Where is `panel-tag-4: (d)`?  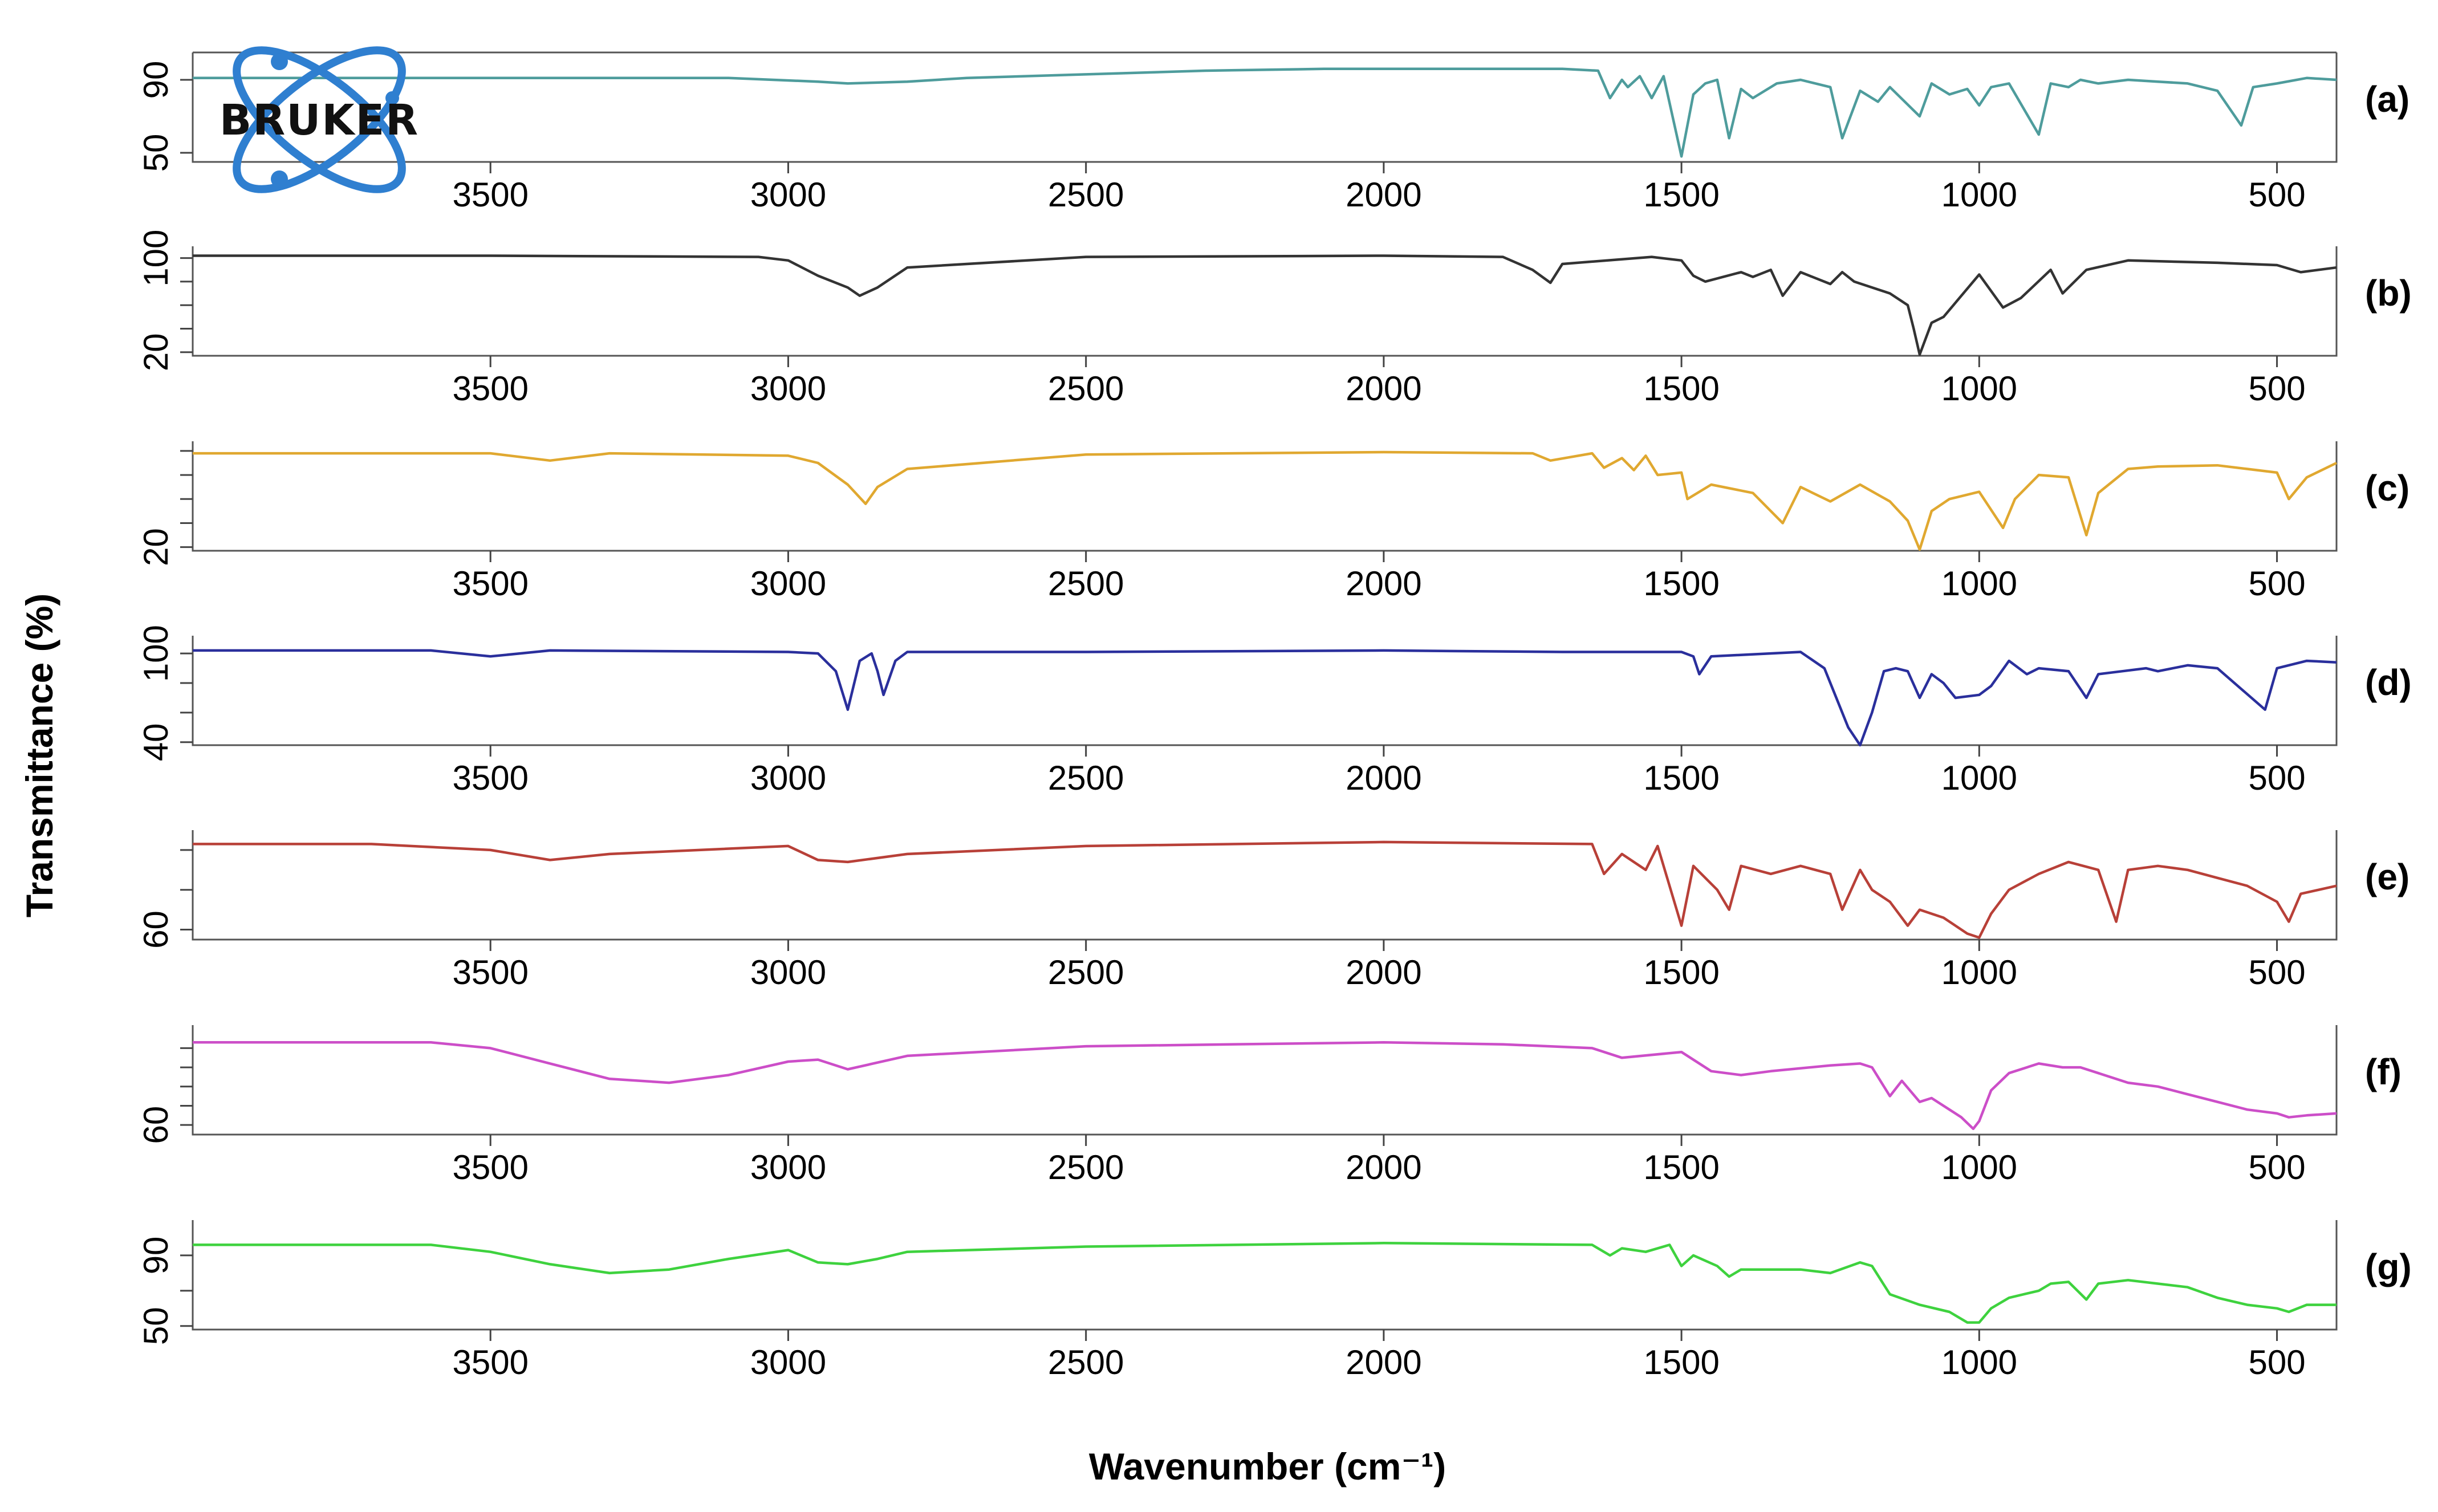
panel-tag-4: (d) is located at coordinates (2388, 682).